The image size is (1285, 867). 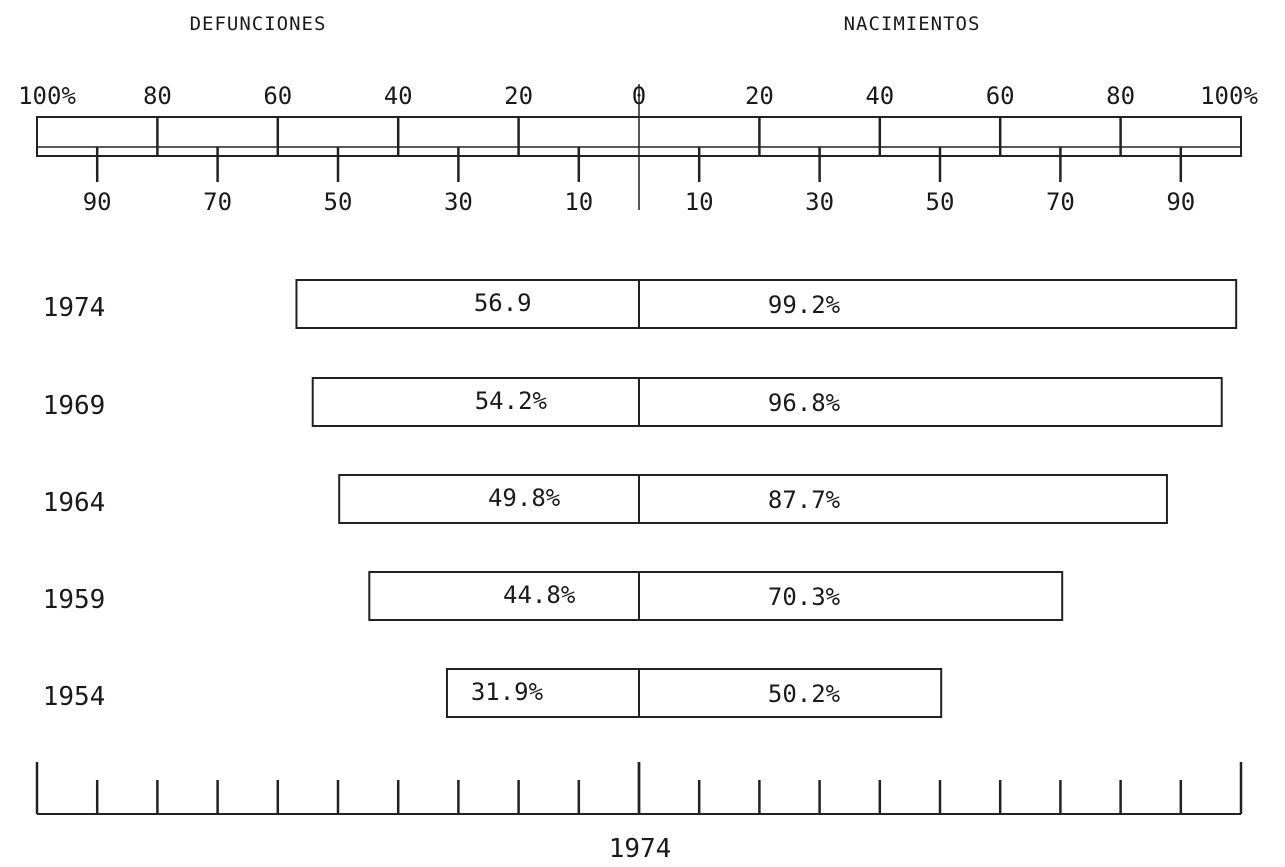 I want to click on top-minor-label-right: 70, so click(x=1060, y=202).